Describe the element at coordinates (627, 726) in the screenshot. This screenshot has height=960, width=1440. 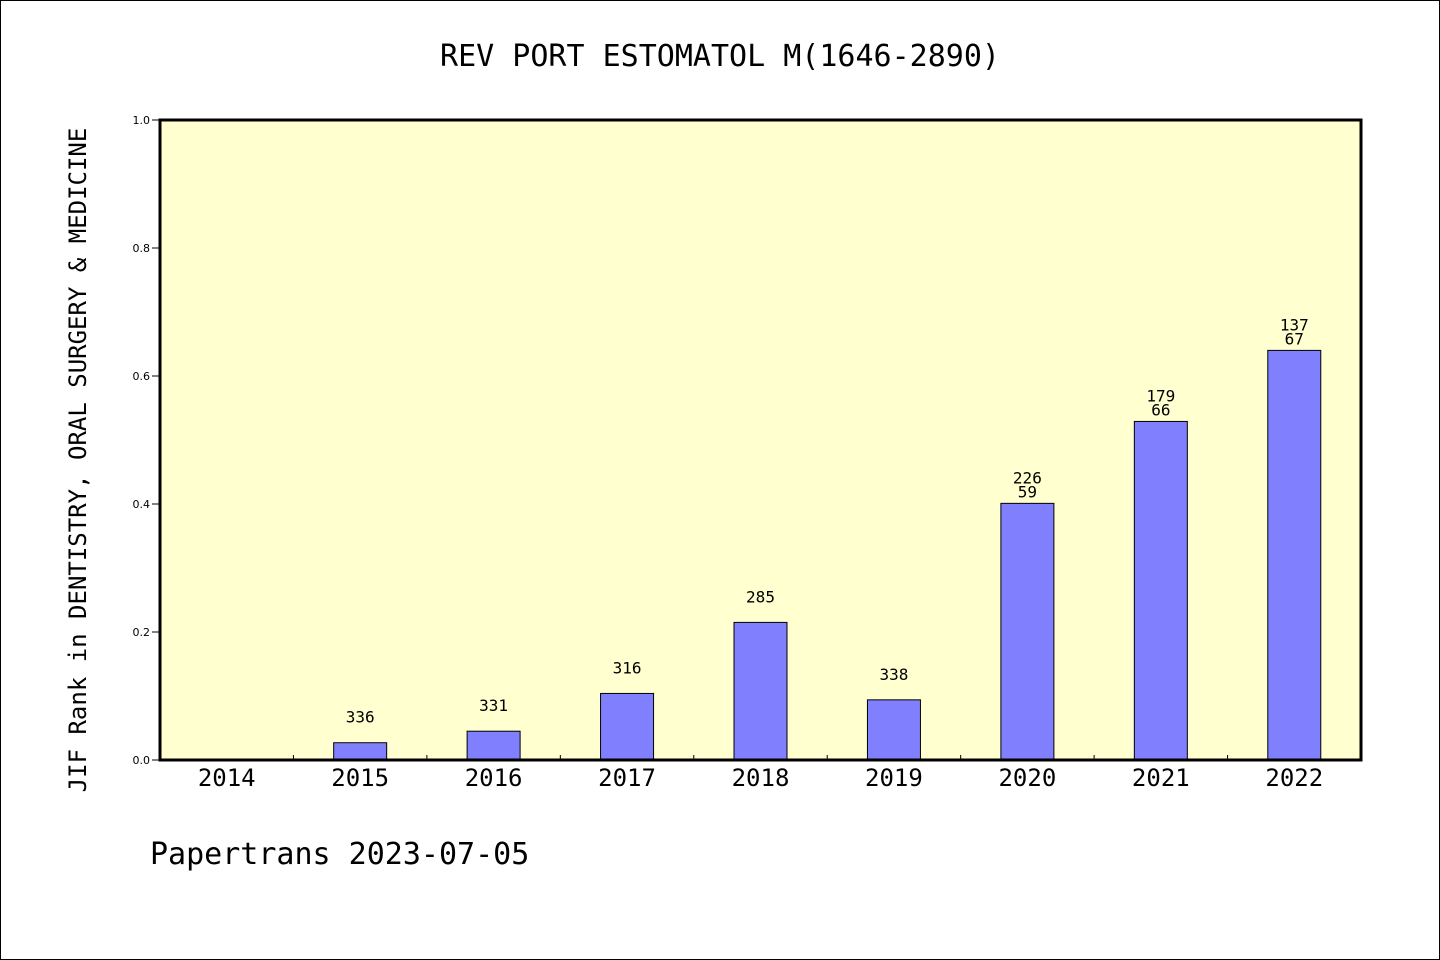
I see `bar-2017` at that location.